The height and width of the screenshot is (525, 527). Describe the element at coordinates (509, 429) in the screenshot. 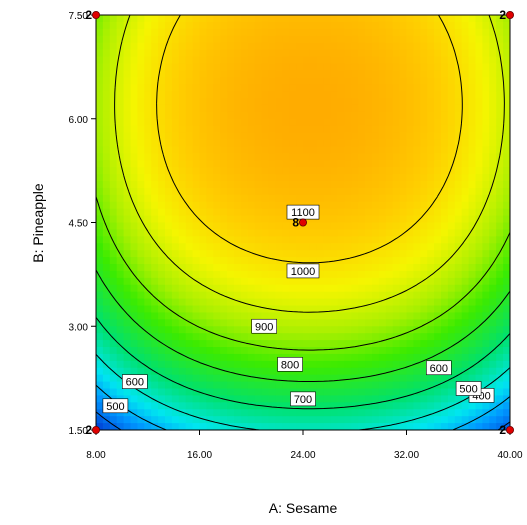

I see `design-point` at that location.